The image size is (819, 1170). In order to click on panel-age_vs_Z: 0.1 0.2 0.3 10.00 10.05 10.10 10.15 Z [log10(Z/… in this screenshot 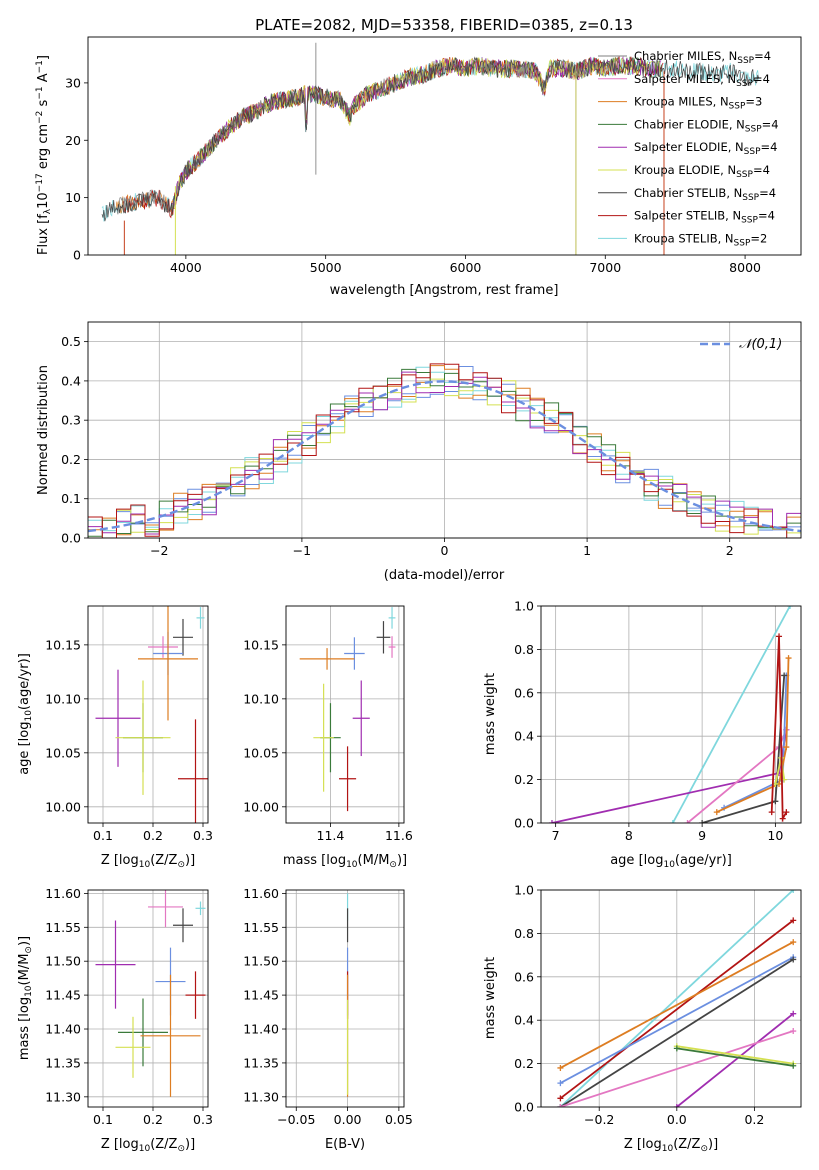, I will do `click(115, 737)`.